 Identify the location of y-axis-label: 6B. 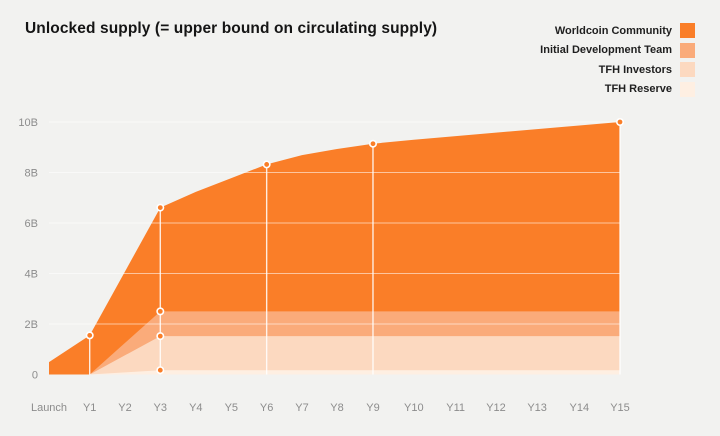
(31, 224).